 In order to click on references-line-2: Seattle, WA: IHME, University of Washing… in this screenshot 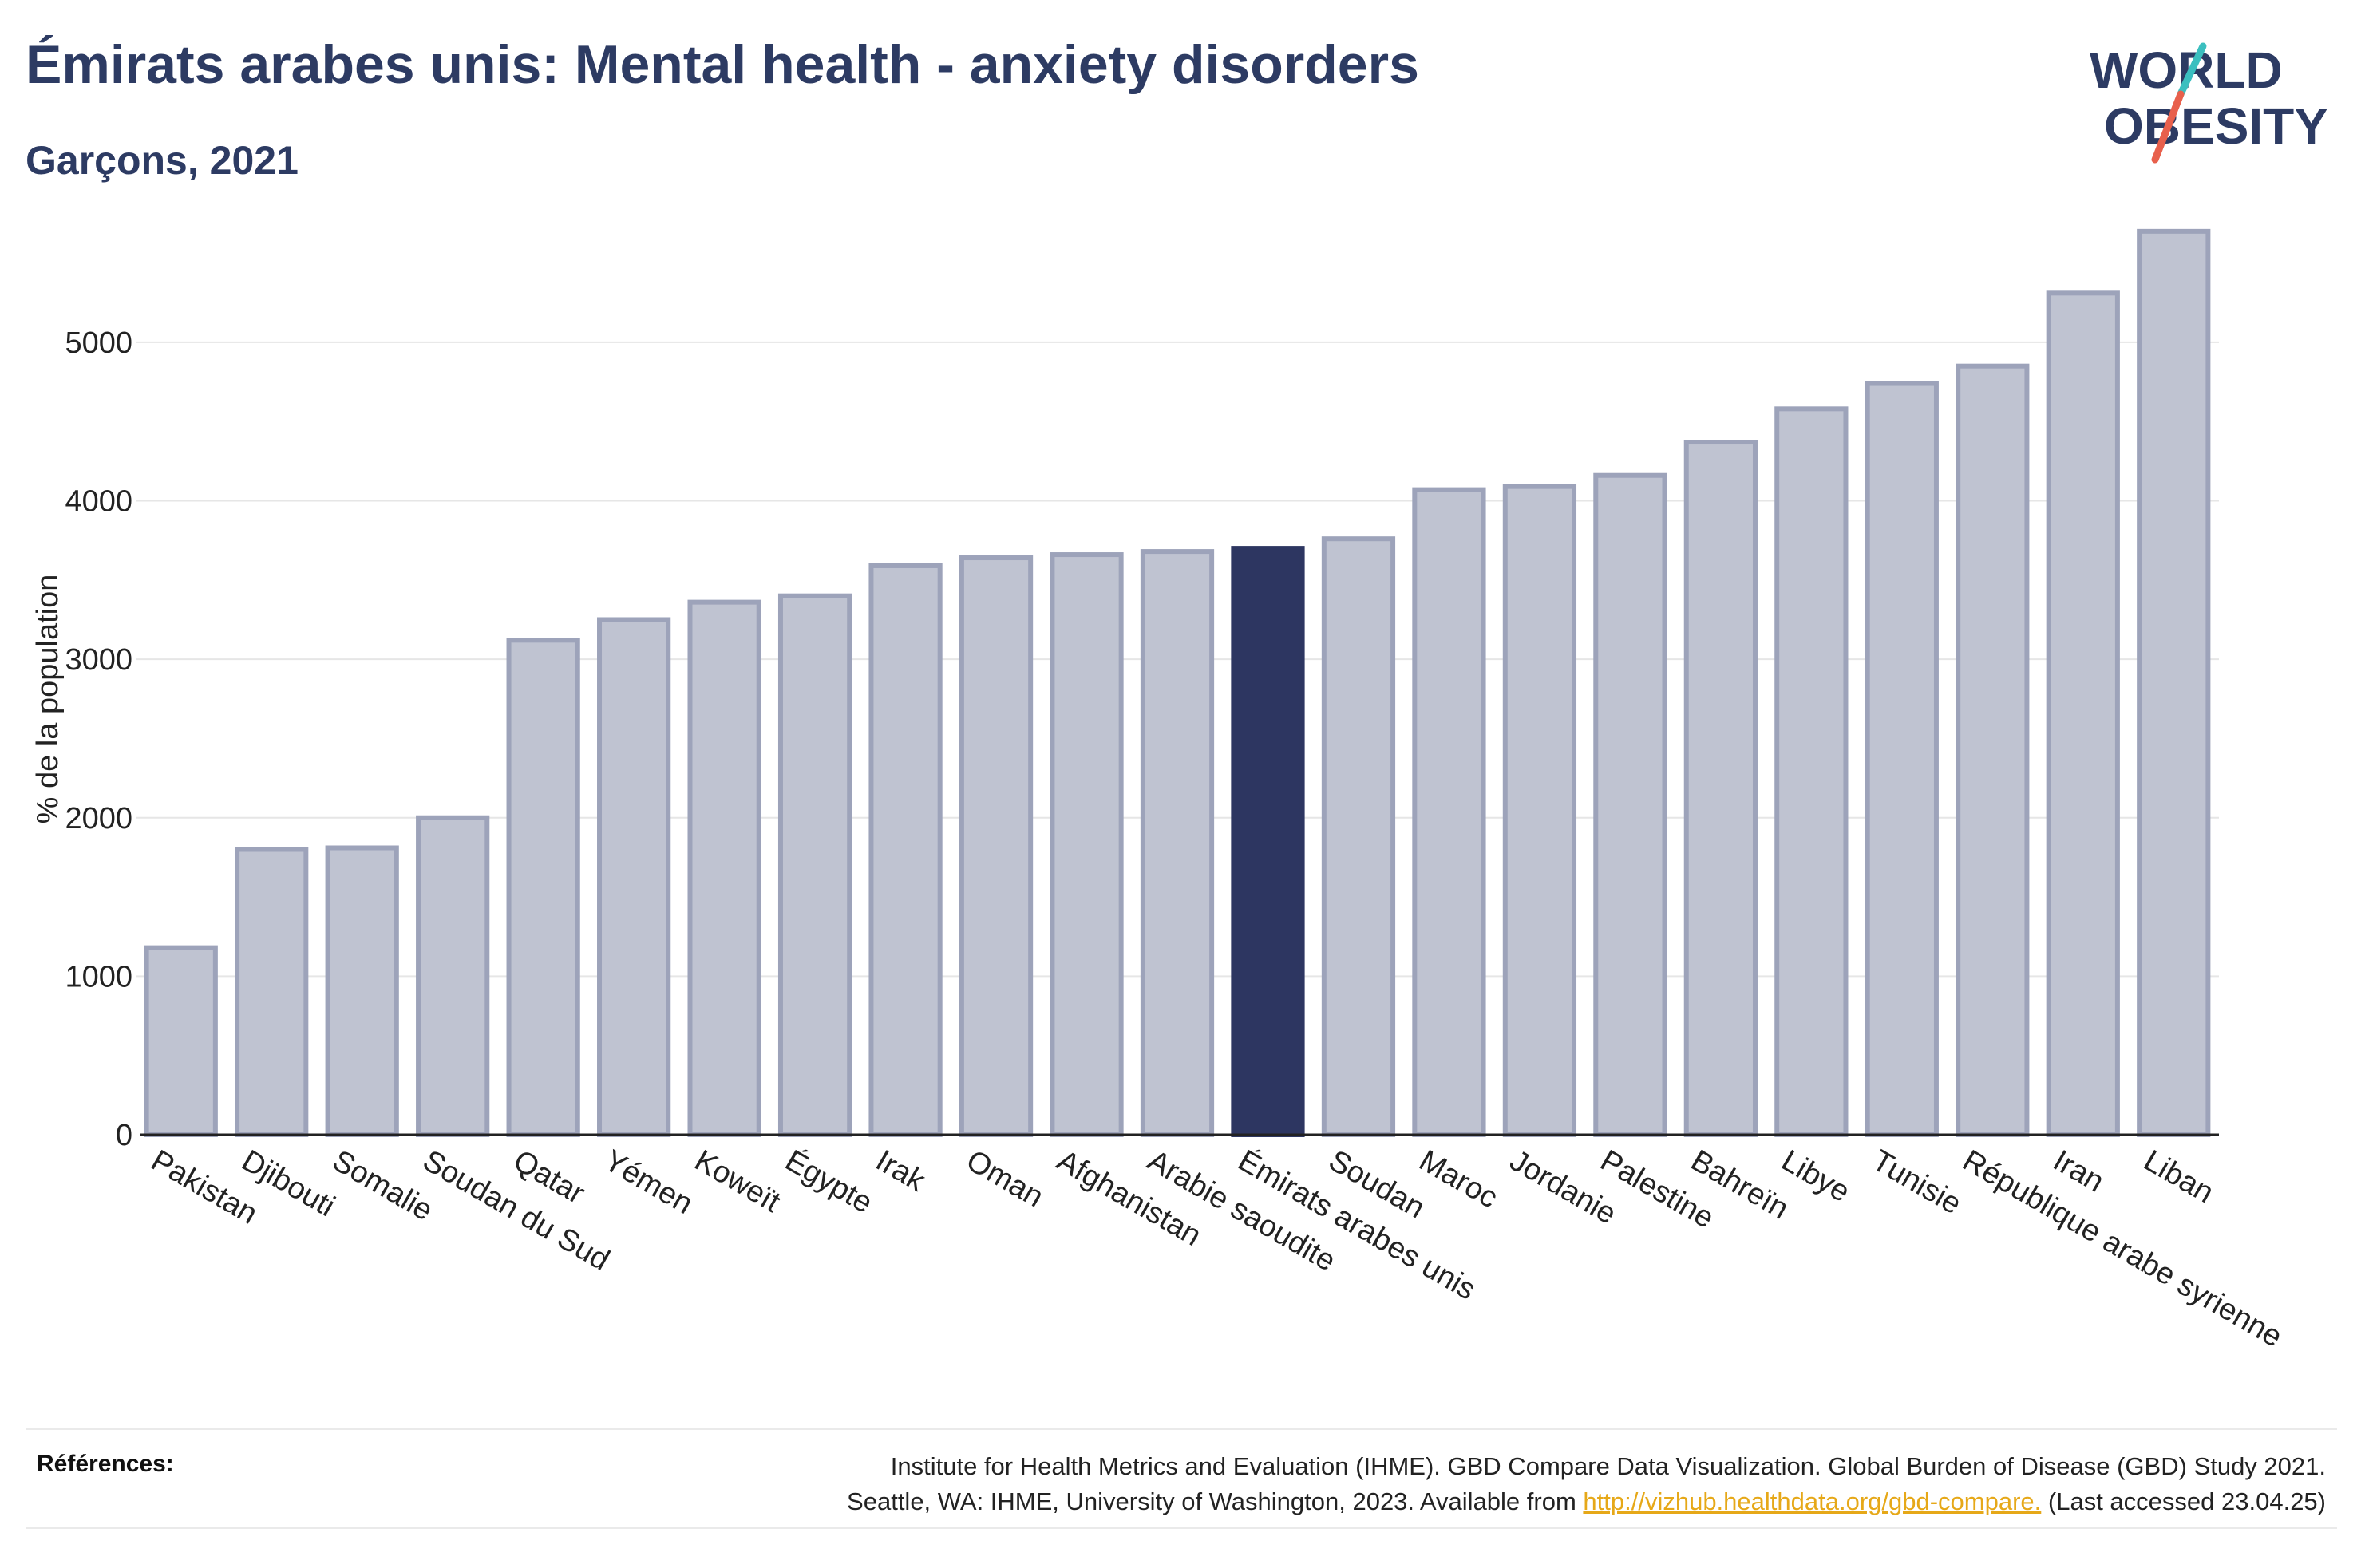, I will do `click(1586, 1501)`.